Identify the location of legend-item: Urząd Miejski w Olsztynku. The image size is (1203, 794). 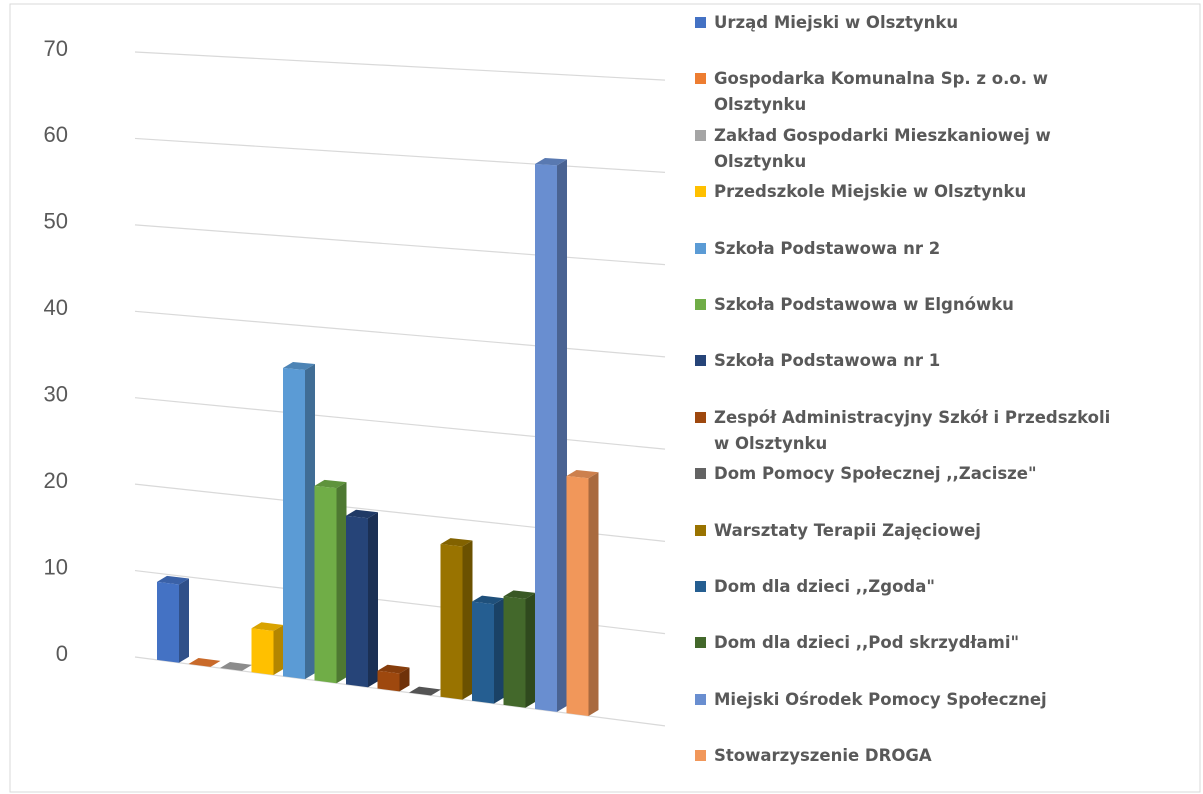
(945, 23).